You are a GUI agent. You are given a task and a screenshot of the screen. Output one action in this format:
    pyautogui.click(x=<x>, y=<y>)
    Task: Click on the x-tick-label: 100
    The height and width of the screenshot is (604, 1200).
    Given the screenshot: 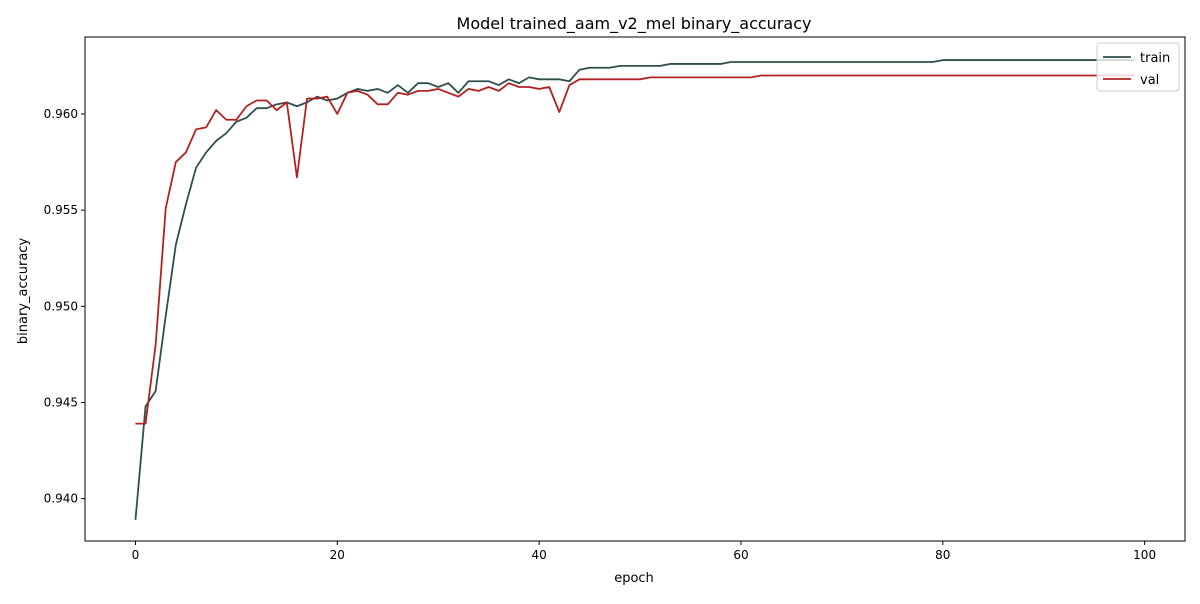 What is the action you would take?
    pyautogui.click(x=1144, y=555)
    